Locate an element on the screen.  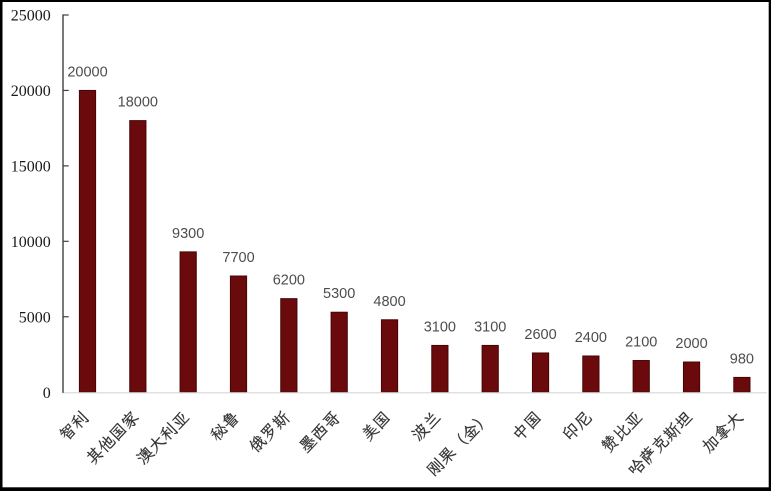
svg-text: 980 is located at coordinates (742, 359).